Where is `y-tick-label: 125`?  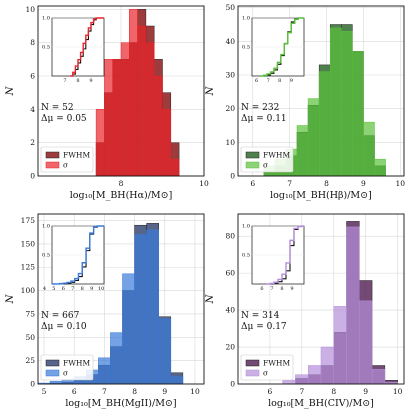
y-tick-label: 125 is located at coordinates (28, 267).